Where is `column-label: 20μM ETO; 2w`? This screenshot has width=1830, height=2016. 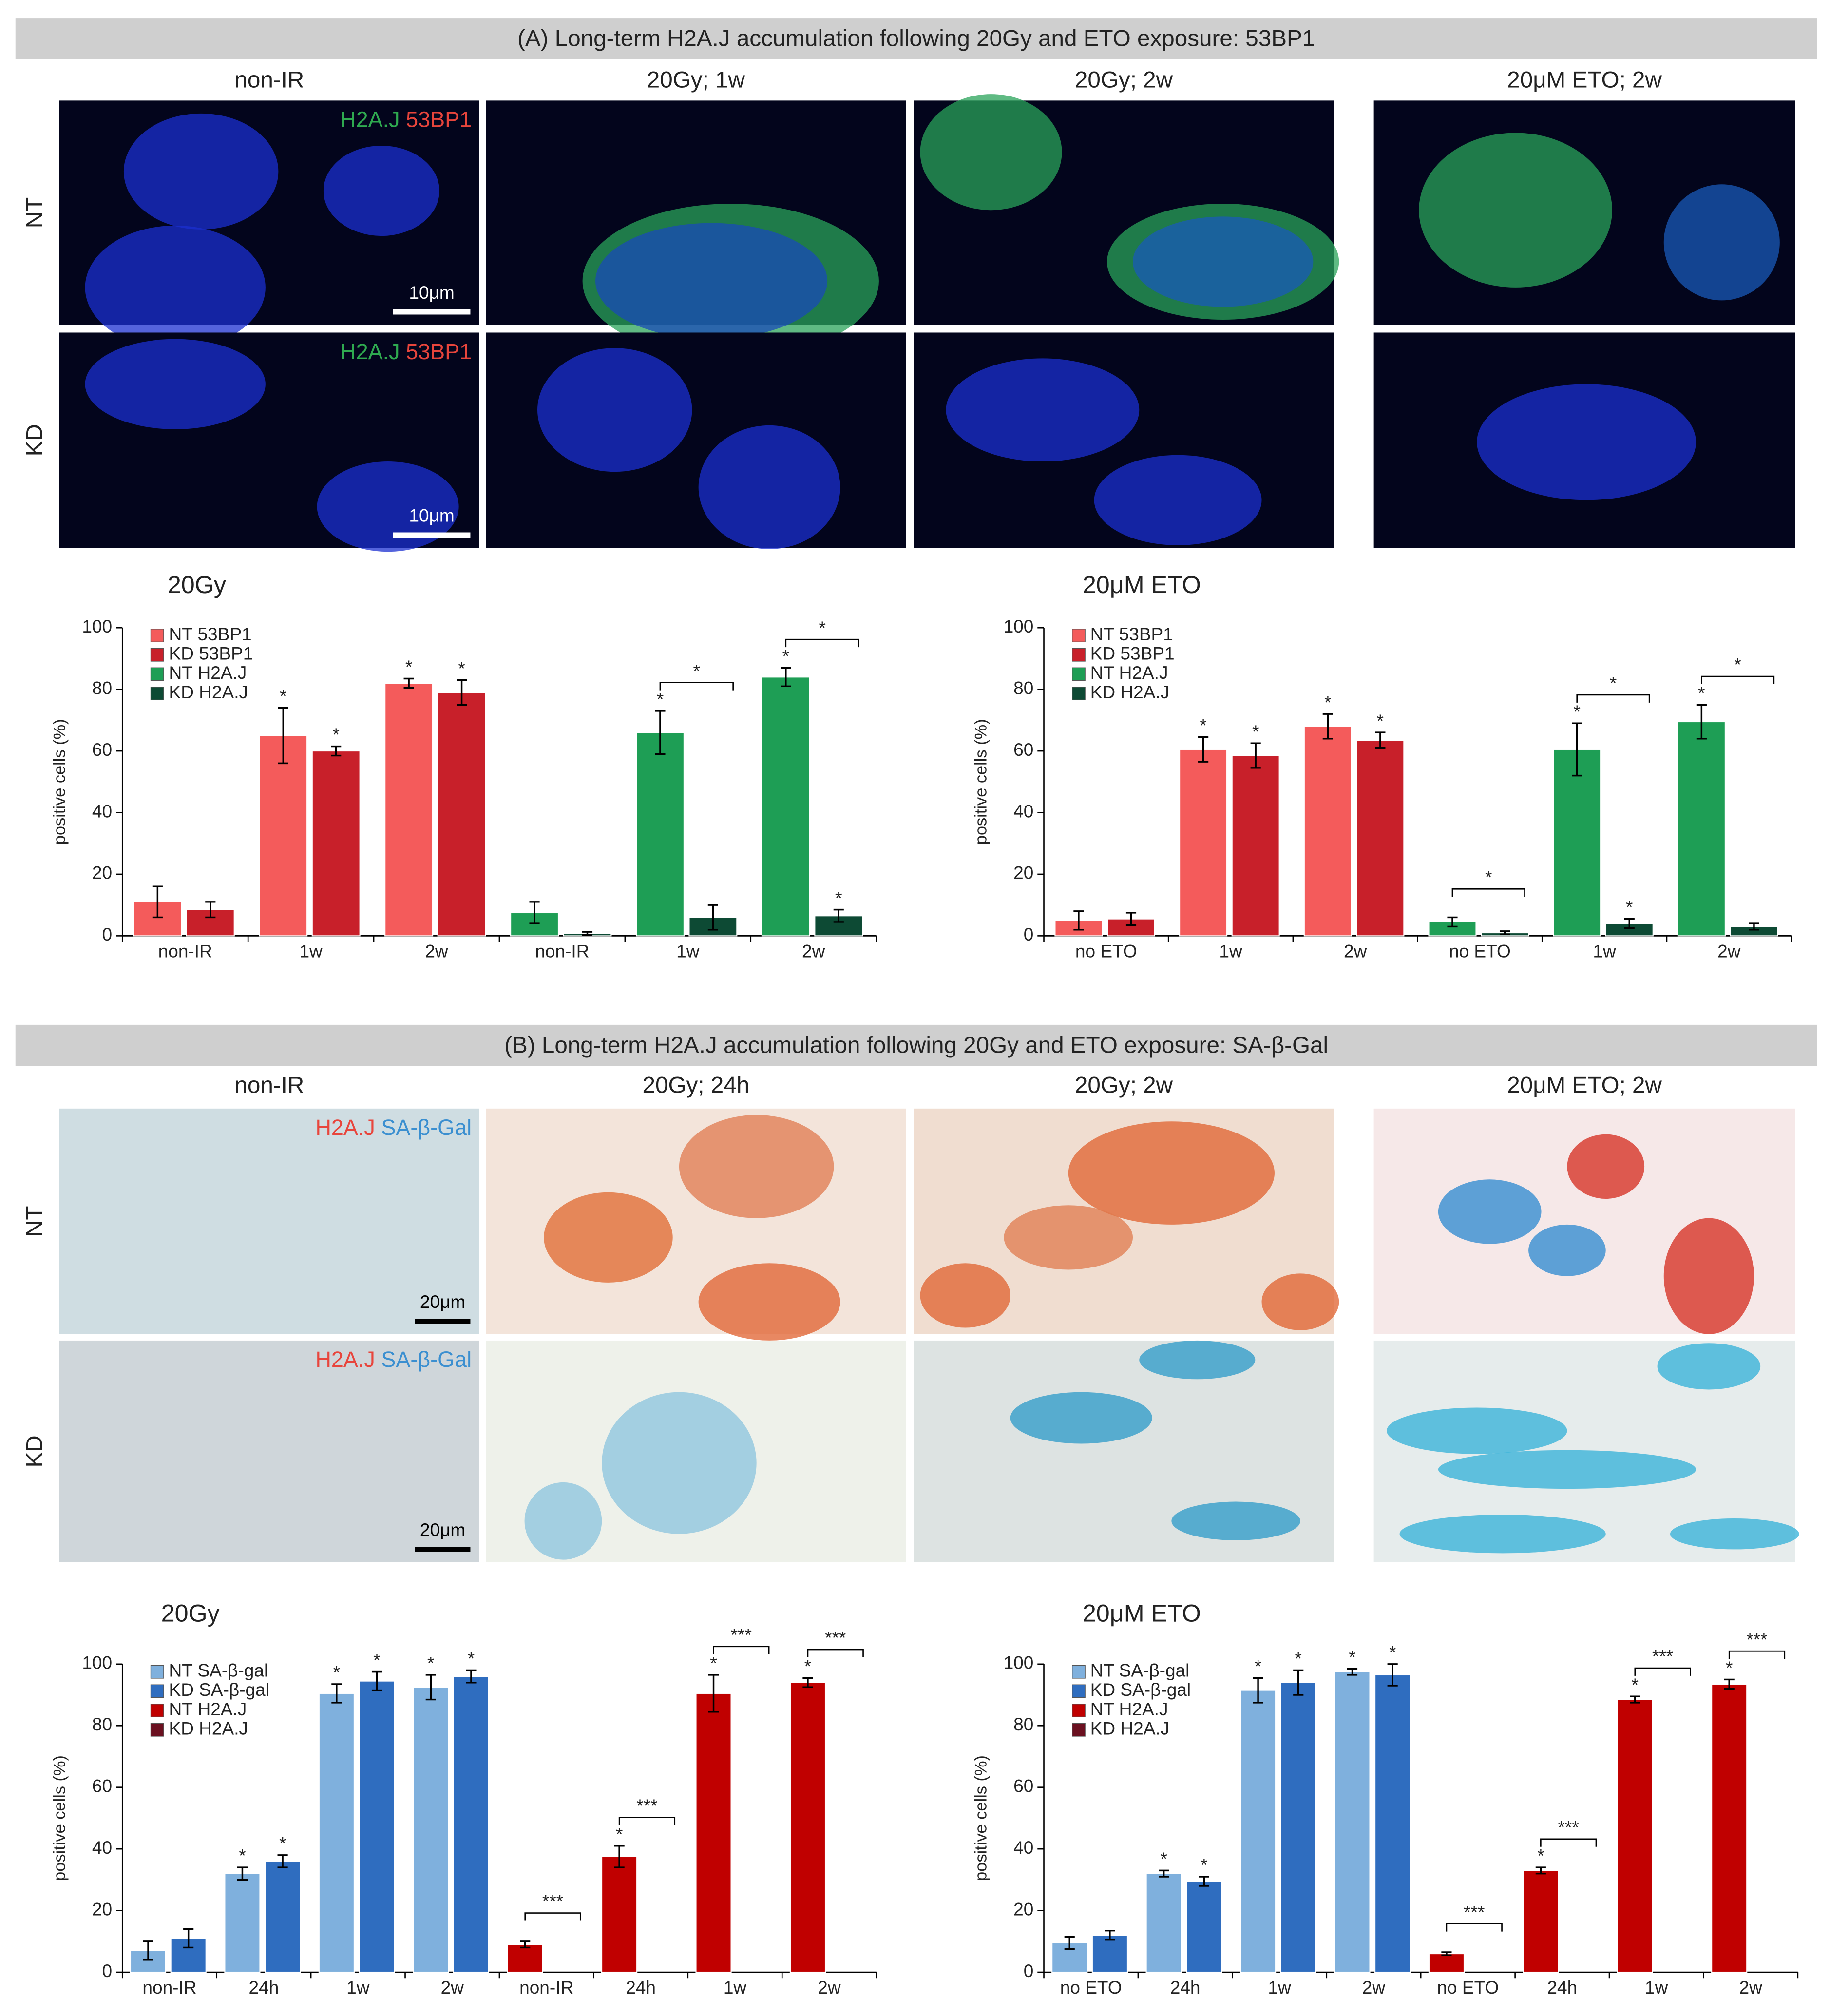 column-label: 20μM ETO; 2w is located at coordinates (1584, 80).